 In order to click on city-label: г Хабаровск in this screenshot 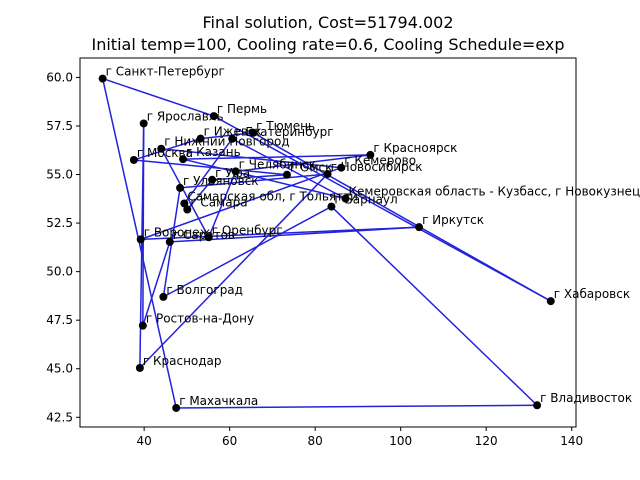, I will do `click(592, 294)`.